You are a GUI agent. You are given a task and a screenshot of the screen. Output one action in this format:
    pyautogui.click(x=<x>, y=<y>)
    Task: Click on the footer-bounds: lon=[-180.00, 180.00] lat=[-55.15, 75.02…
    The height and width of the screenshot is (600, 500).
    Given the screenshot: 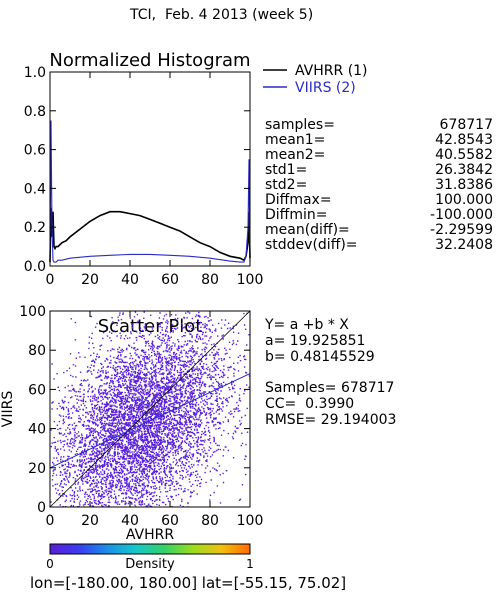 What is the action you would take?
    pyautogui.click(x=188, y=583)
    